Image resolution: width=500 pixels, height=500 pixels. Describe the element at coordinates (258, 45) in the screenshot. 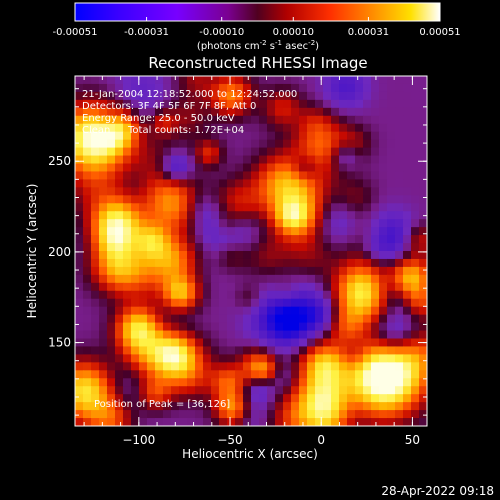

I see `colorbar-units: (photons cm-2 s-1 asec-2)` at that location.